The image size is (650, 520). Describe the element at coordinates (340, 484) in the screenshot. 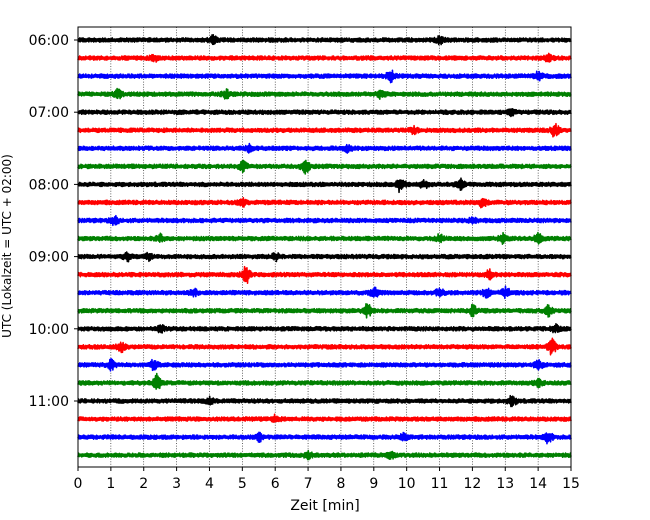

I see `x-tick-label: 8` at that location.